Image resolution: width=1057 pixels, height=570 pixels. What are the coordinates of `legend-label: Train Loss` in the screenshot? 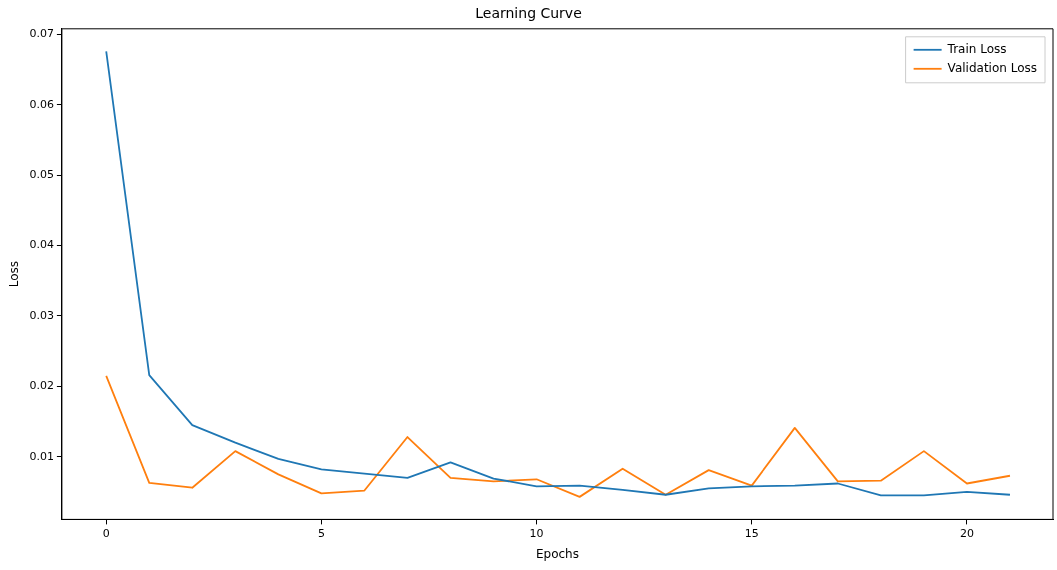 It's located at (976, 48).